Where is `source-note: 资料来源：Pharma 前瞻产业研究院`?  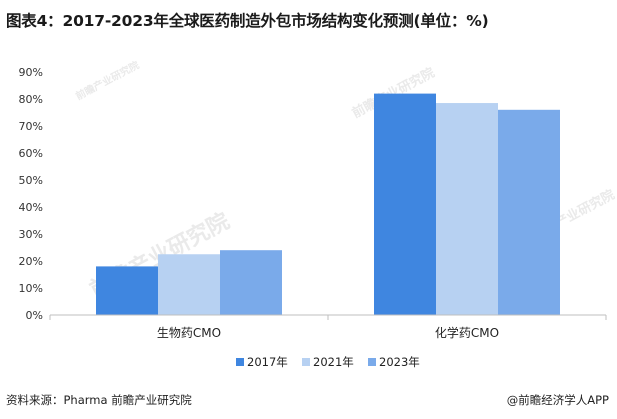
source-note: 资料来源：Pharma 前瞻产业研究院 is located at coordinates (99, 400).